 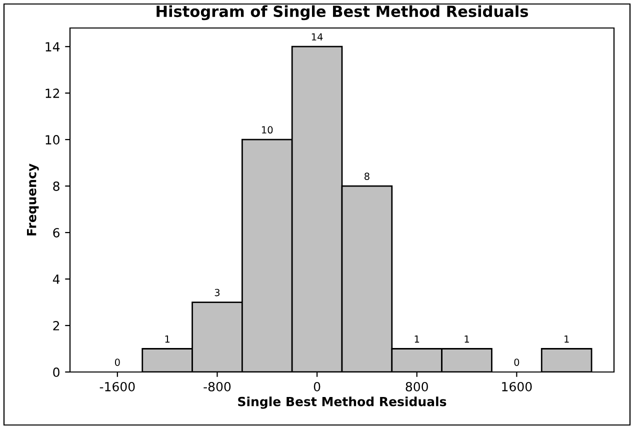 What do you see at coordinates (217, 292) in the screenshot?
I see `data-label: 3` at bounding box center [217, 292].